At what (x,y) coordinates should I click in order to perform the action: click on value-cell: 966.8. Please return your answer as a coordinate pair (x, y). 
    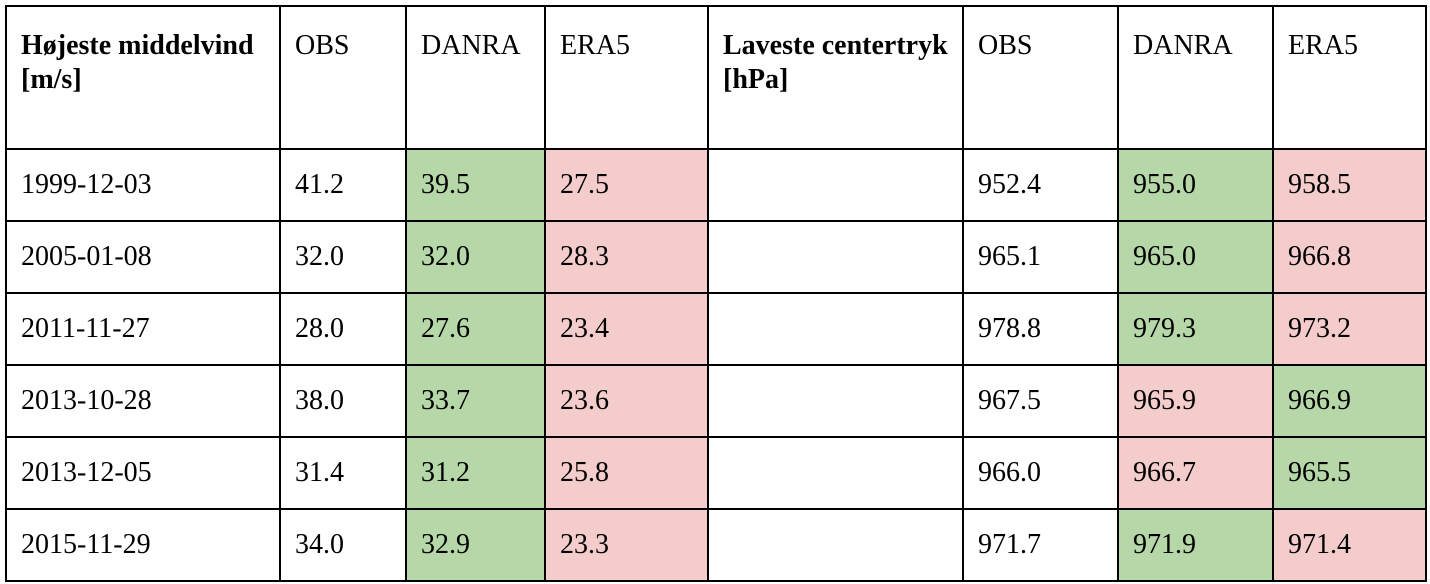
    Looking at the image, I should click on (1349, 257).